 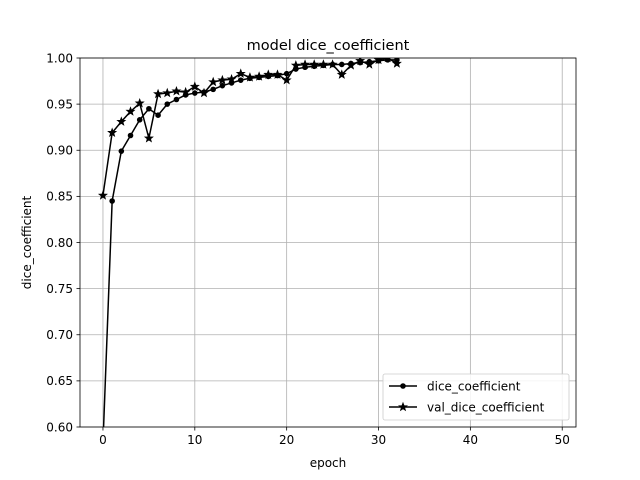 I want to click on legend-entry: val_dice_coefficient, so click(x=467, y=407).